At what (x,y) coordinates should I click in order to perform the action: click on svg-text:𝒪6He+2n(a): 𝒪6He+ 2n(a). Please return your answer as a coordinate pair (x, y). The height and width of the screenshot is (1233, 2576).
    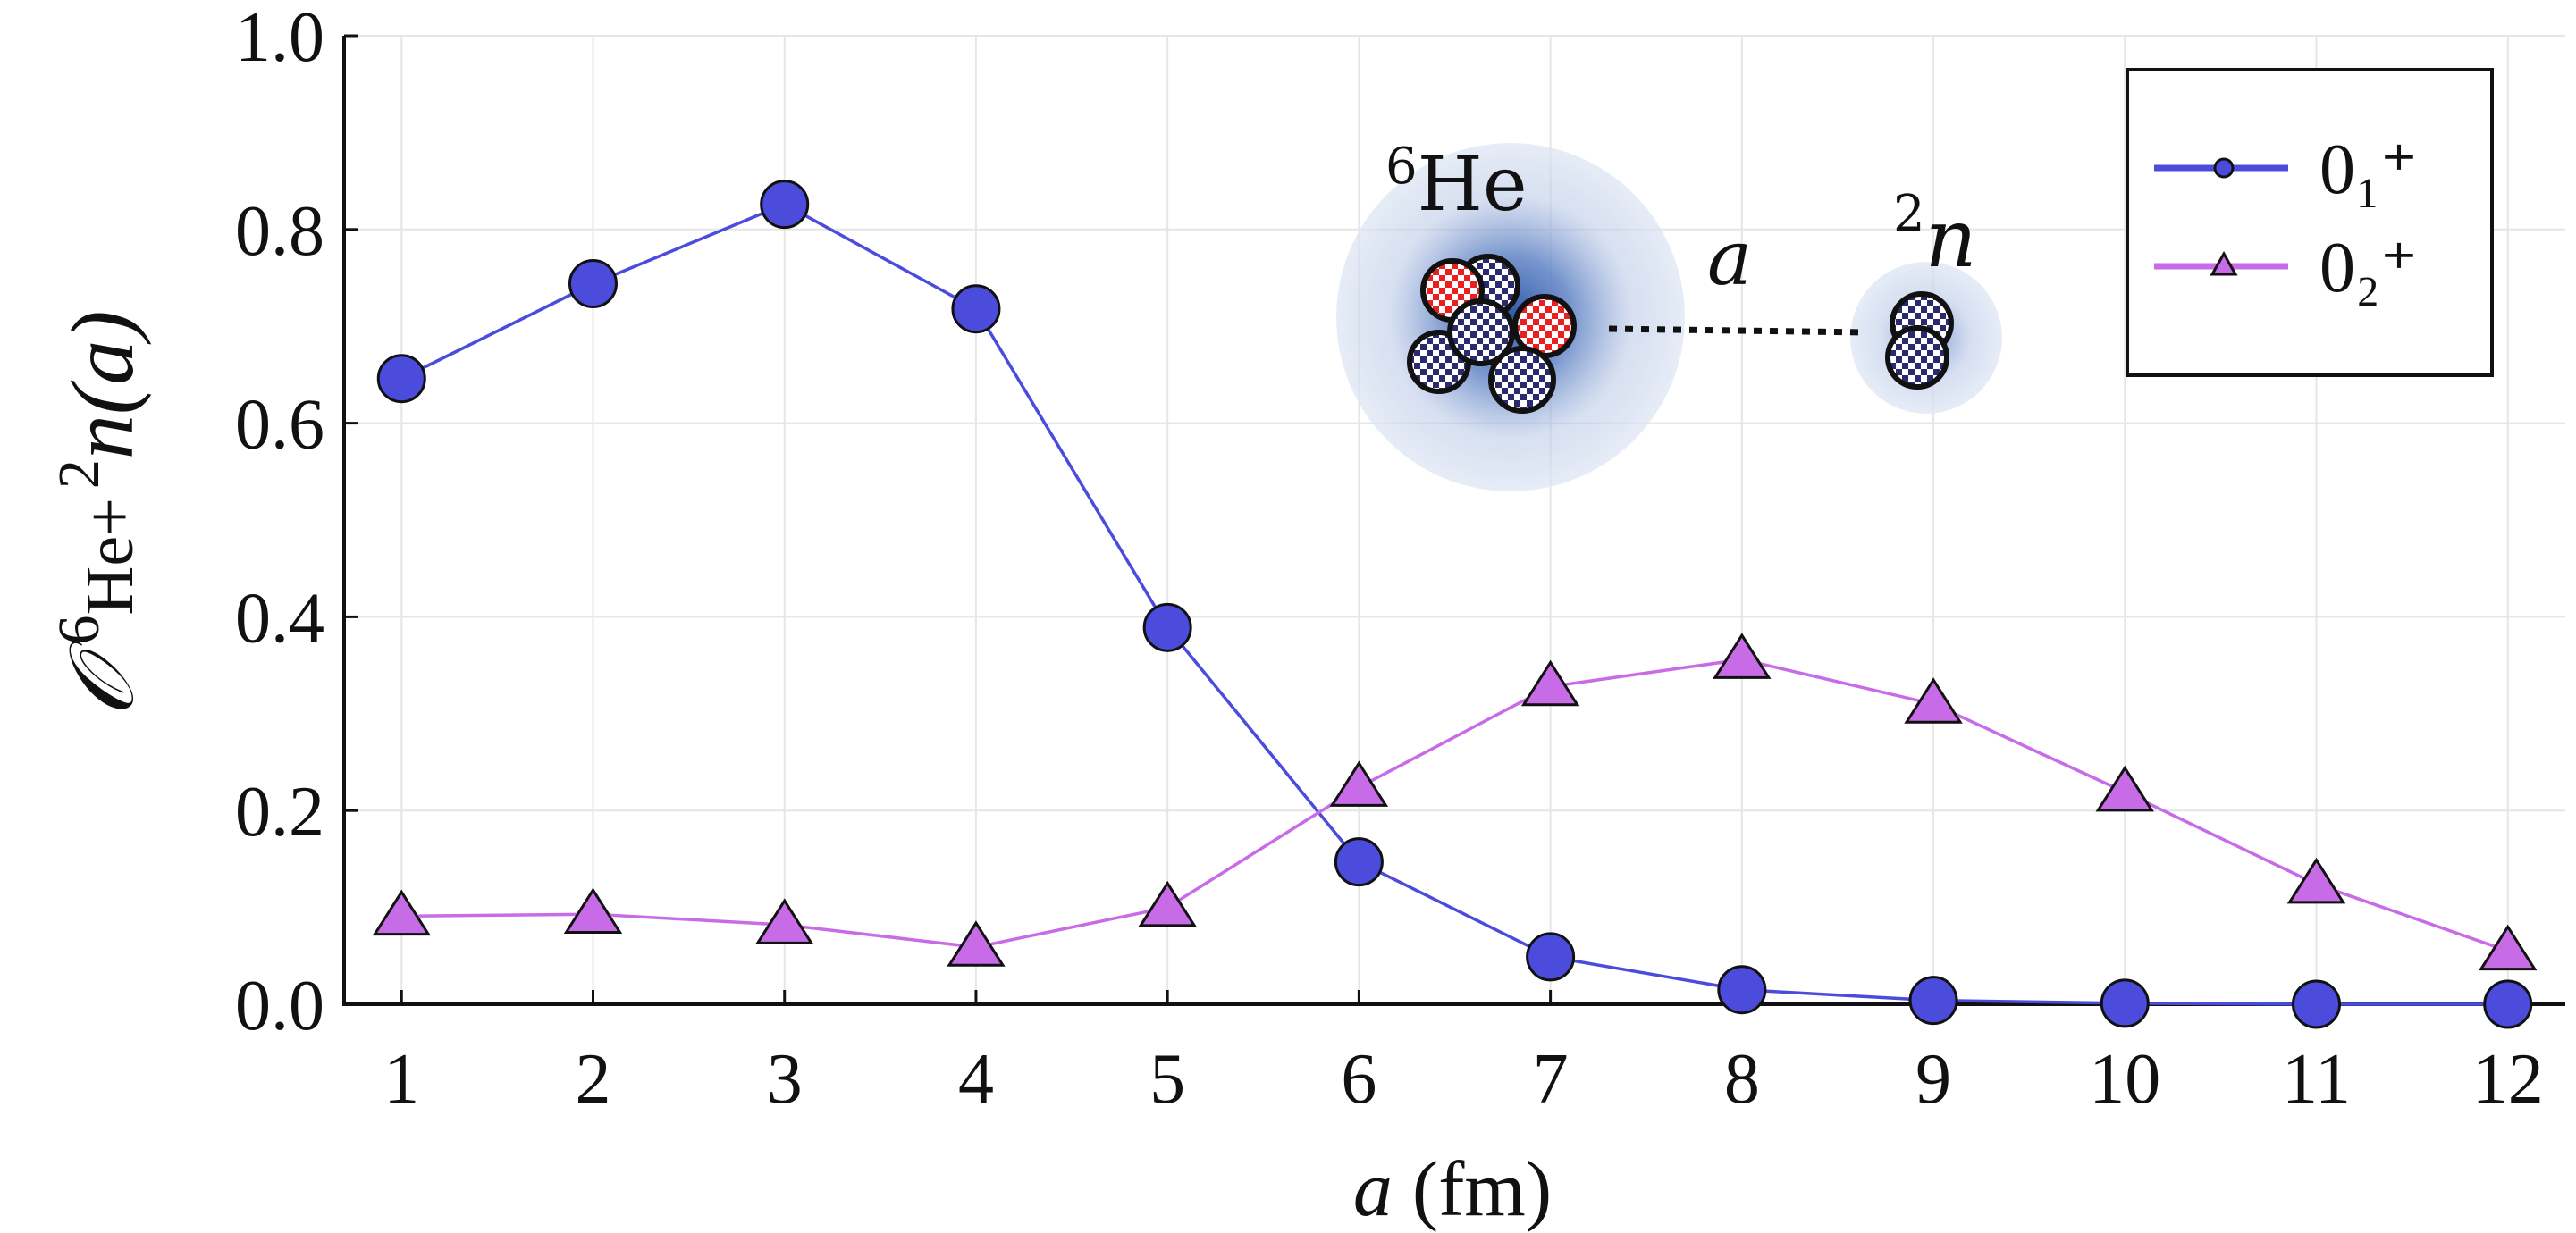
    Looking at the image, I should click on (99, 513).